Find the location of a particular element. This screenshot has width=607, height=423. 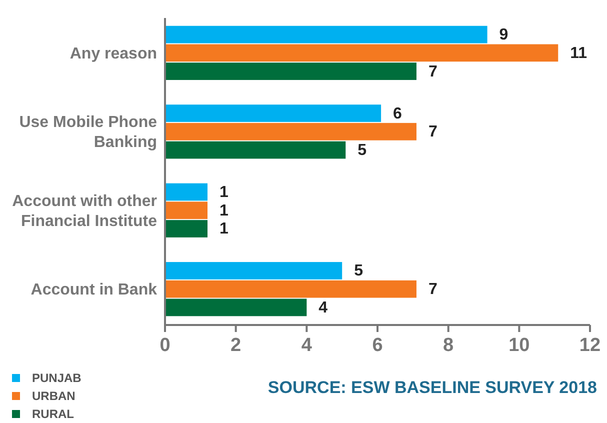

x-tick-label: 8 is located at coordinates (448, 345).